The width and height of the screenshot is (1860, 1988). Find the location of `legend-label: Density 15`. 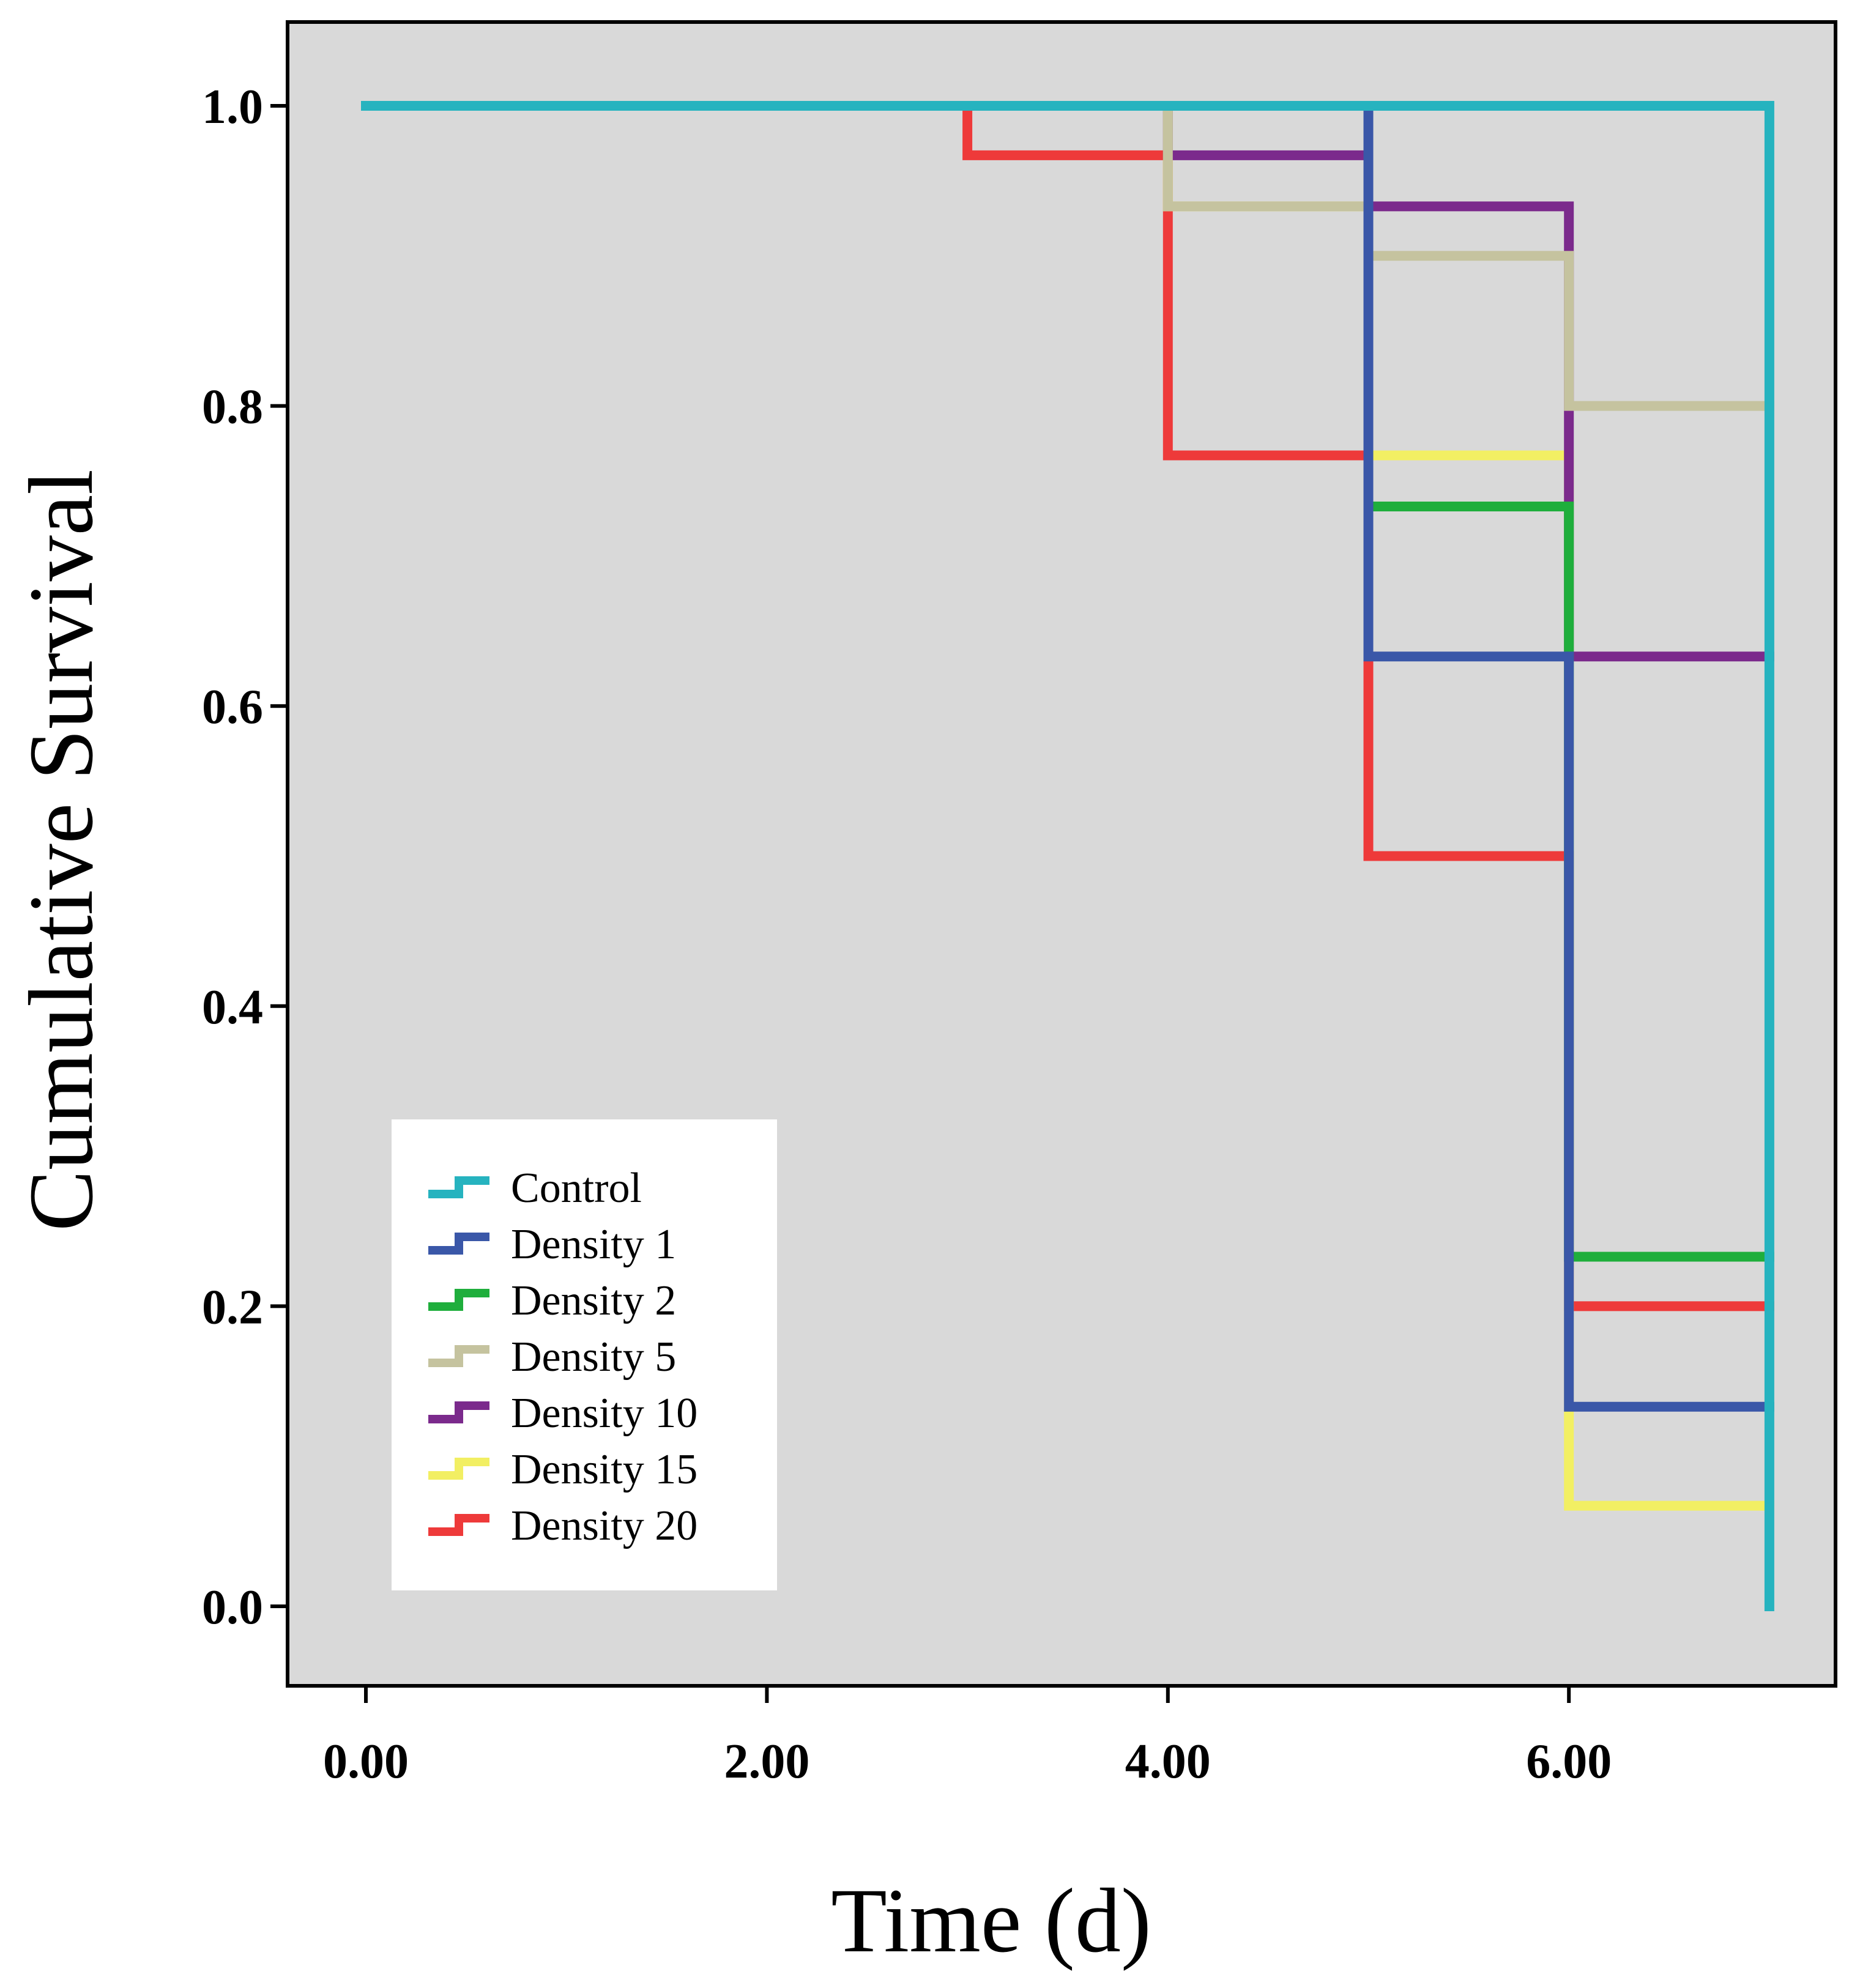

legend-label: Density 15 is located at coordinates (604, 1469).